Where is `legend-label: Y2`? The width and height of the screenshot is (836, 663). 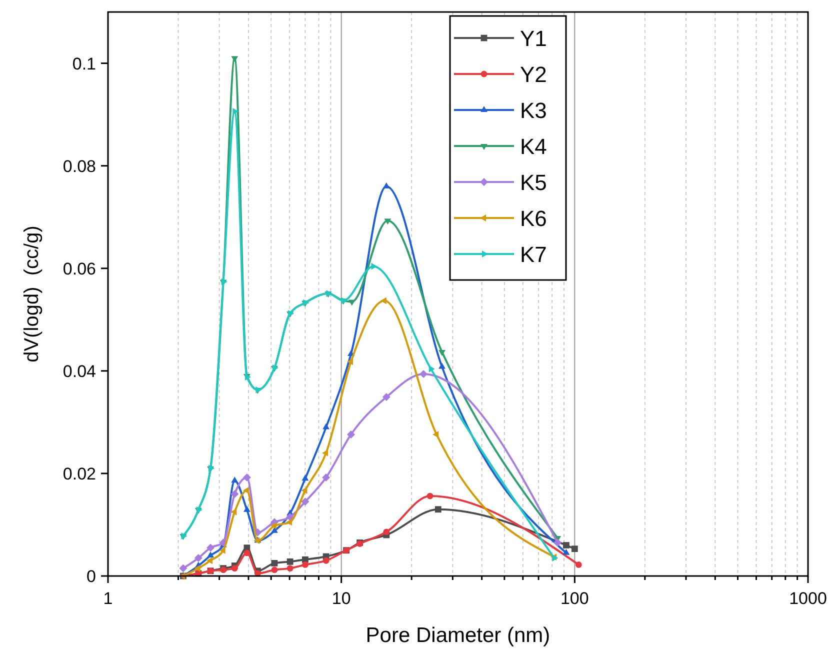
legend-label: Y2 is located at coordinates (533, 74).